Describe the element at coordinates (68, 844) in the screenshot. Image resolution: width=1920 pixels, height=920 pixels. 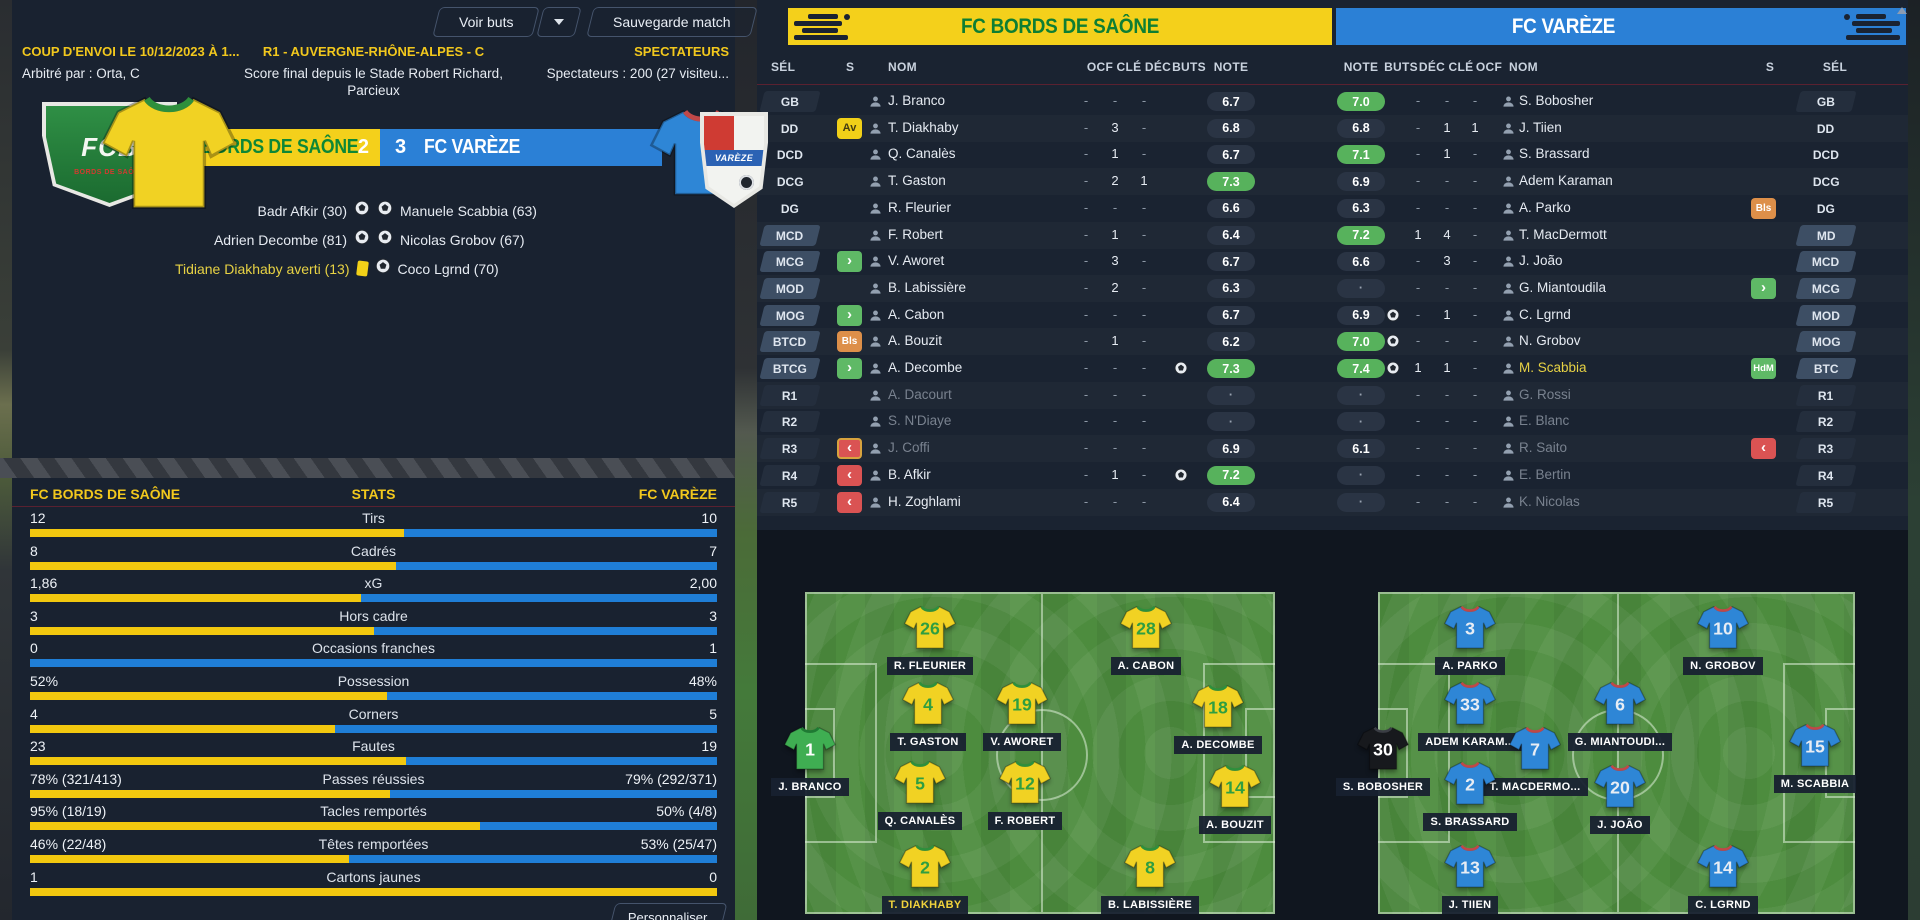
I see `stat-home-value: 46% (22/48)` at that location.